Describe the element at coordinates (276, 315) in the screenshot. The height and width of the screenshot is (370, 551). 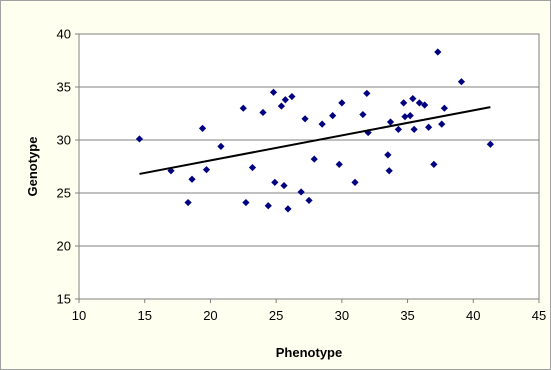
I see `x-tick-label: 25` at that location.